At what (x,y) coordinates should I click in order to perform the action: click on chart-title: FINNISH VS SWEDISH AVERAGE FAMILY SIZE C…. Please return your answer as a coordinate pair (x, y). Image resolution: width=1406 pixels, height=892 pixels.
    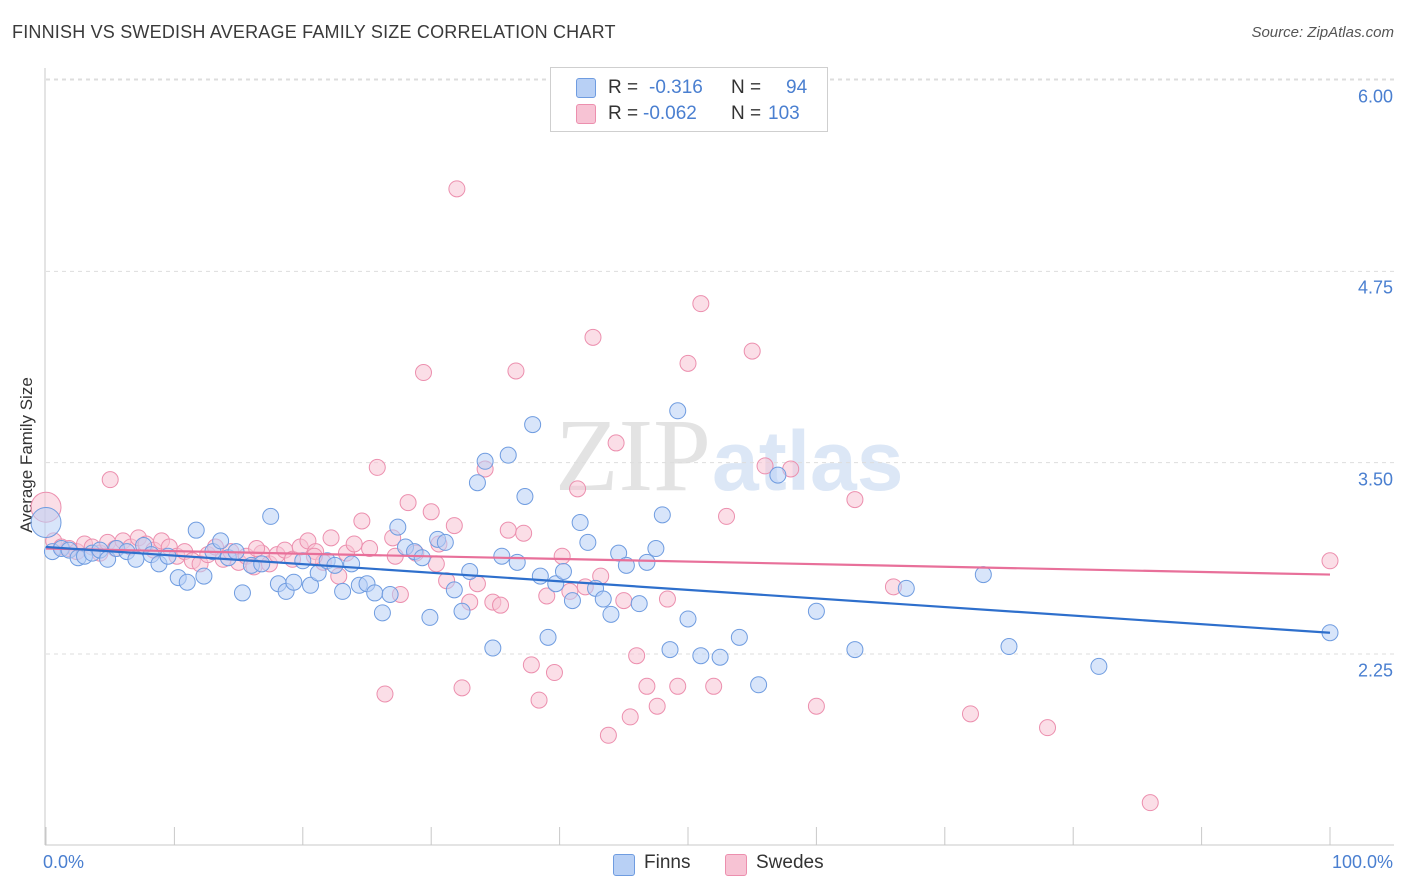
    Looking at the image, I should click on (314, 32).